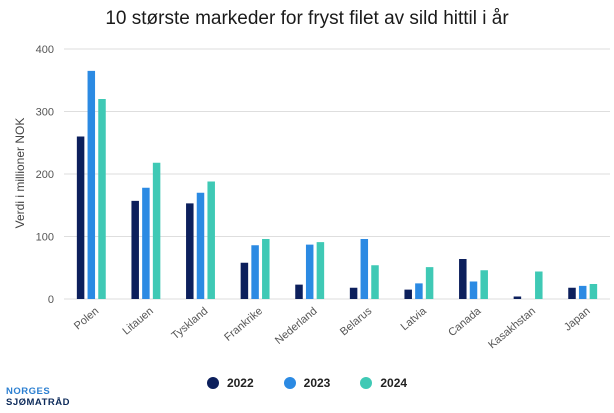  I want to click on bar-frankrike-2022, so click(244, 280).